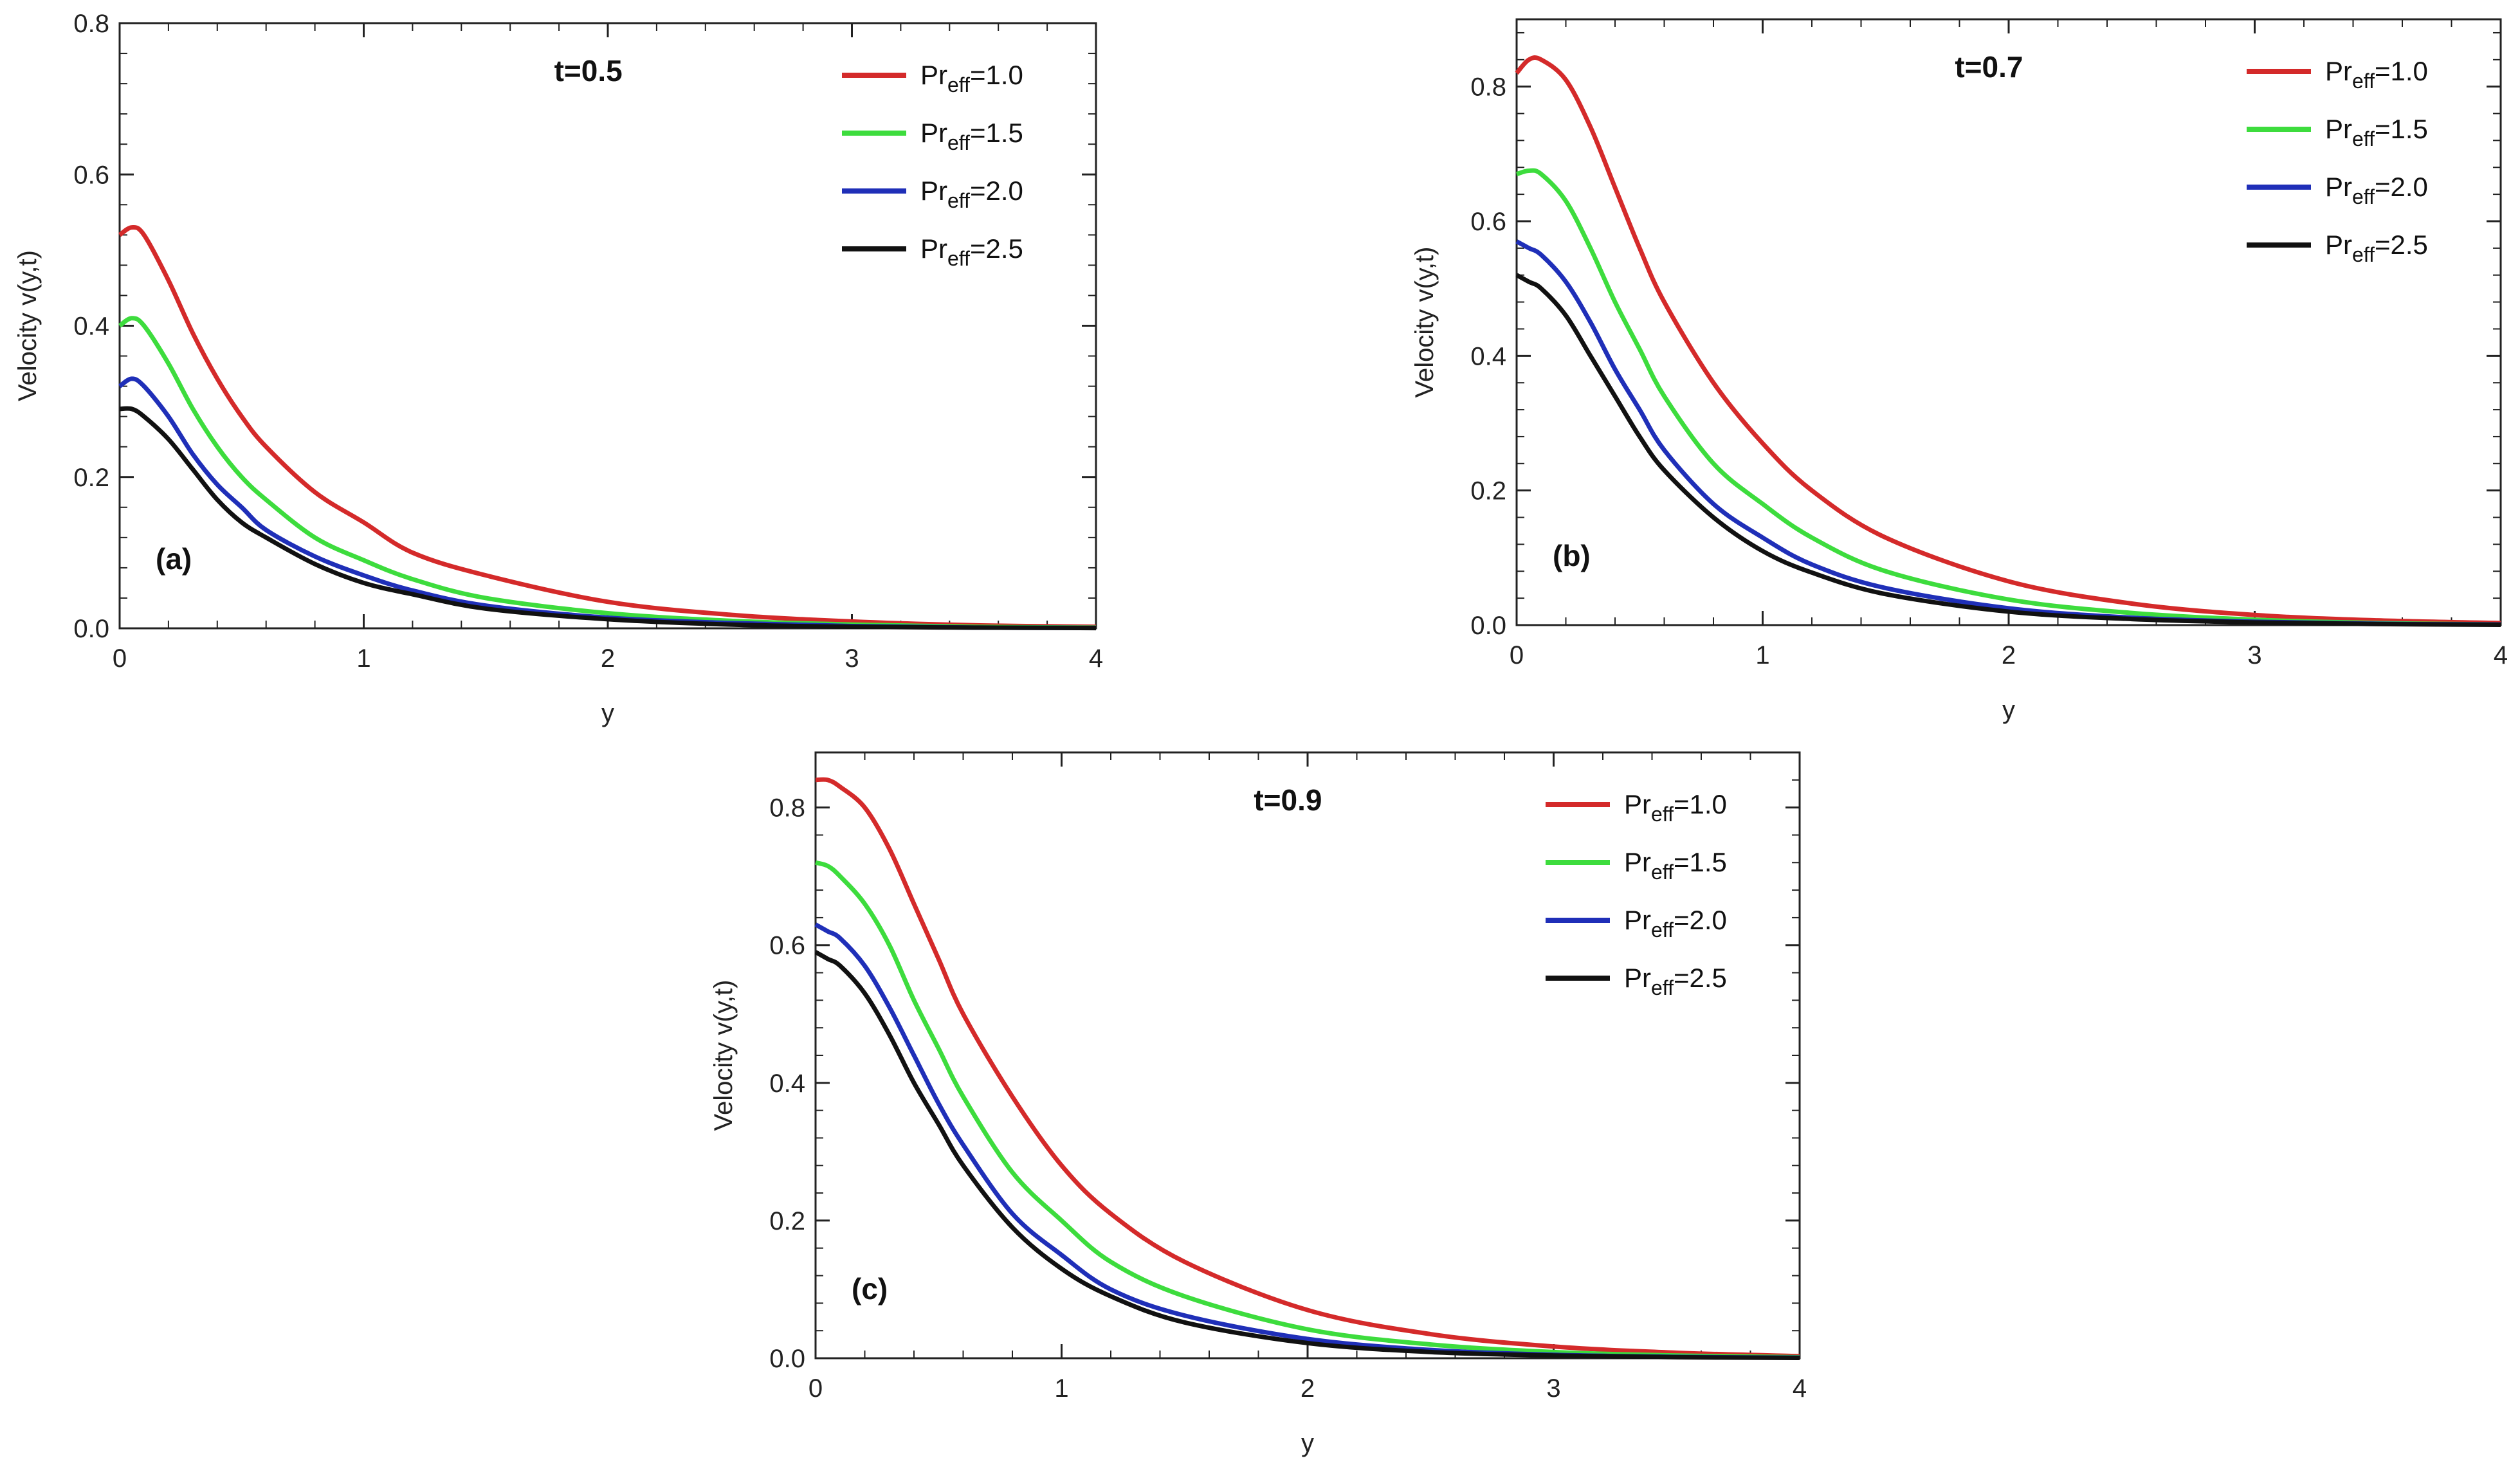 This screenshot has height=1483, width=2520. What do you see at coordinates (1989, 67) in the screenshot?
I see `panel-title: t=0.7` at bounding box center [1989, 67].